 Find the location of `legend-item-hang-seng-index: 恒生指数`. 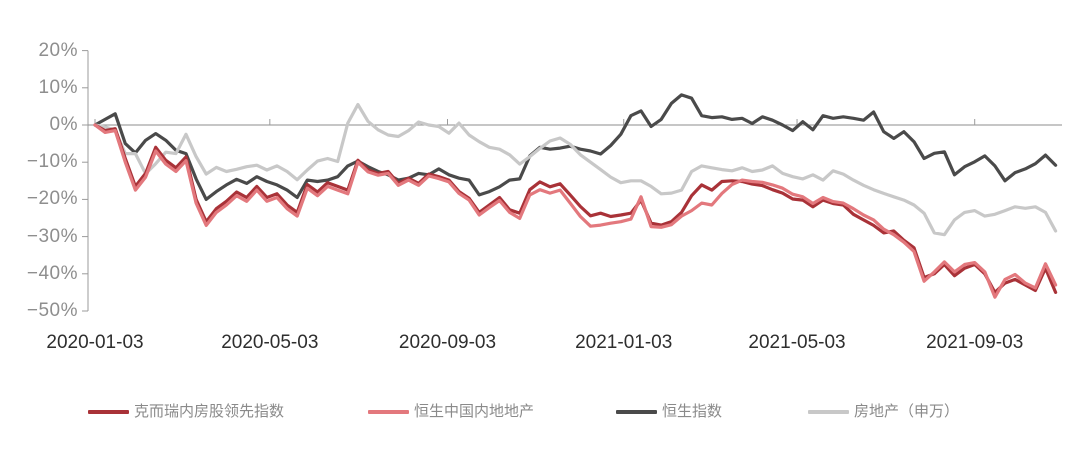

legend-item-hang-seng-index: 恒生指数 is located at coordinates (669, 412).